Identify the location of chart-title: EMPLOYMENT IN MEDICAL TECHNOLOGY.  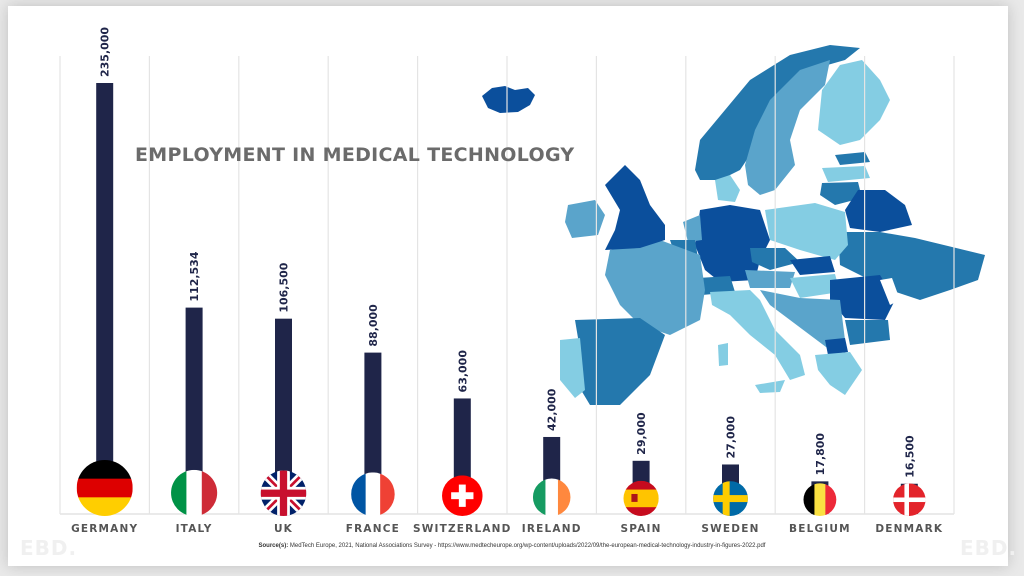
(355, 155).